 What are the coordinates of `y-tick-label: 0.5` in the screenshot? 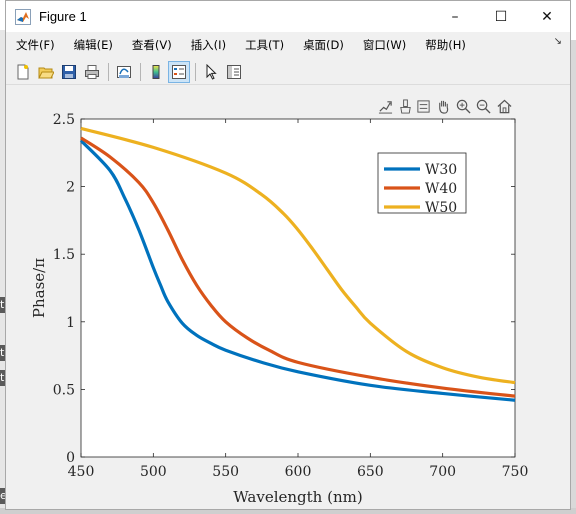 It's located at (64, 390).